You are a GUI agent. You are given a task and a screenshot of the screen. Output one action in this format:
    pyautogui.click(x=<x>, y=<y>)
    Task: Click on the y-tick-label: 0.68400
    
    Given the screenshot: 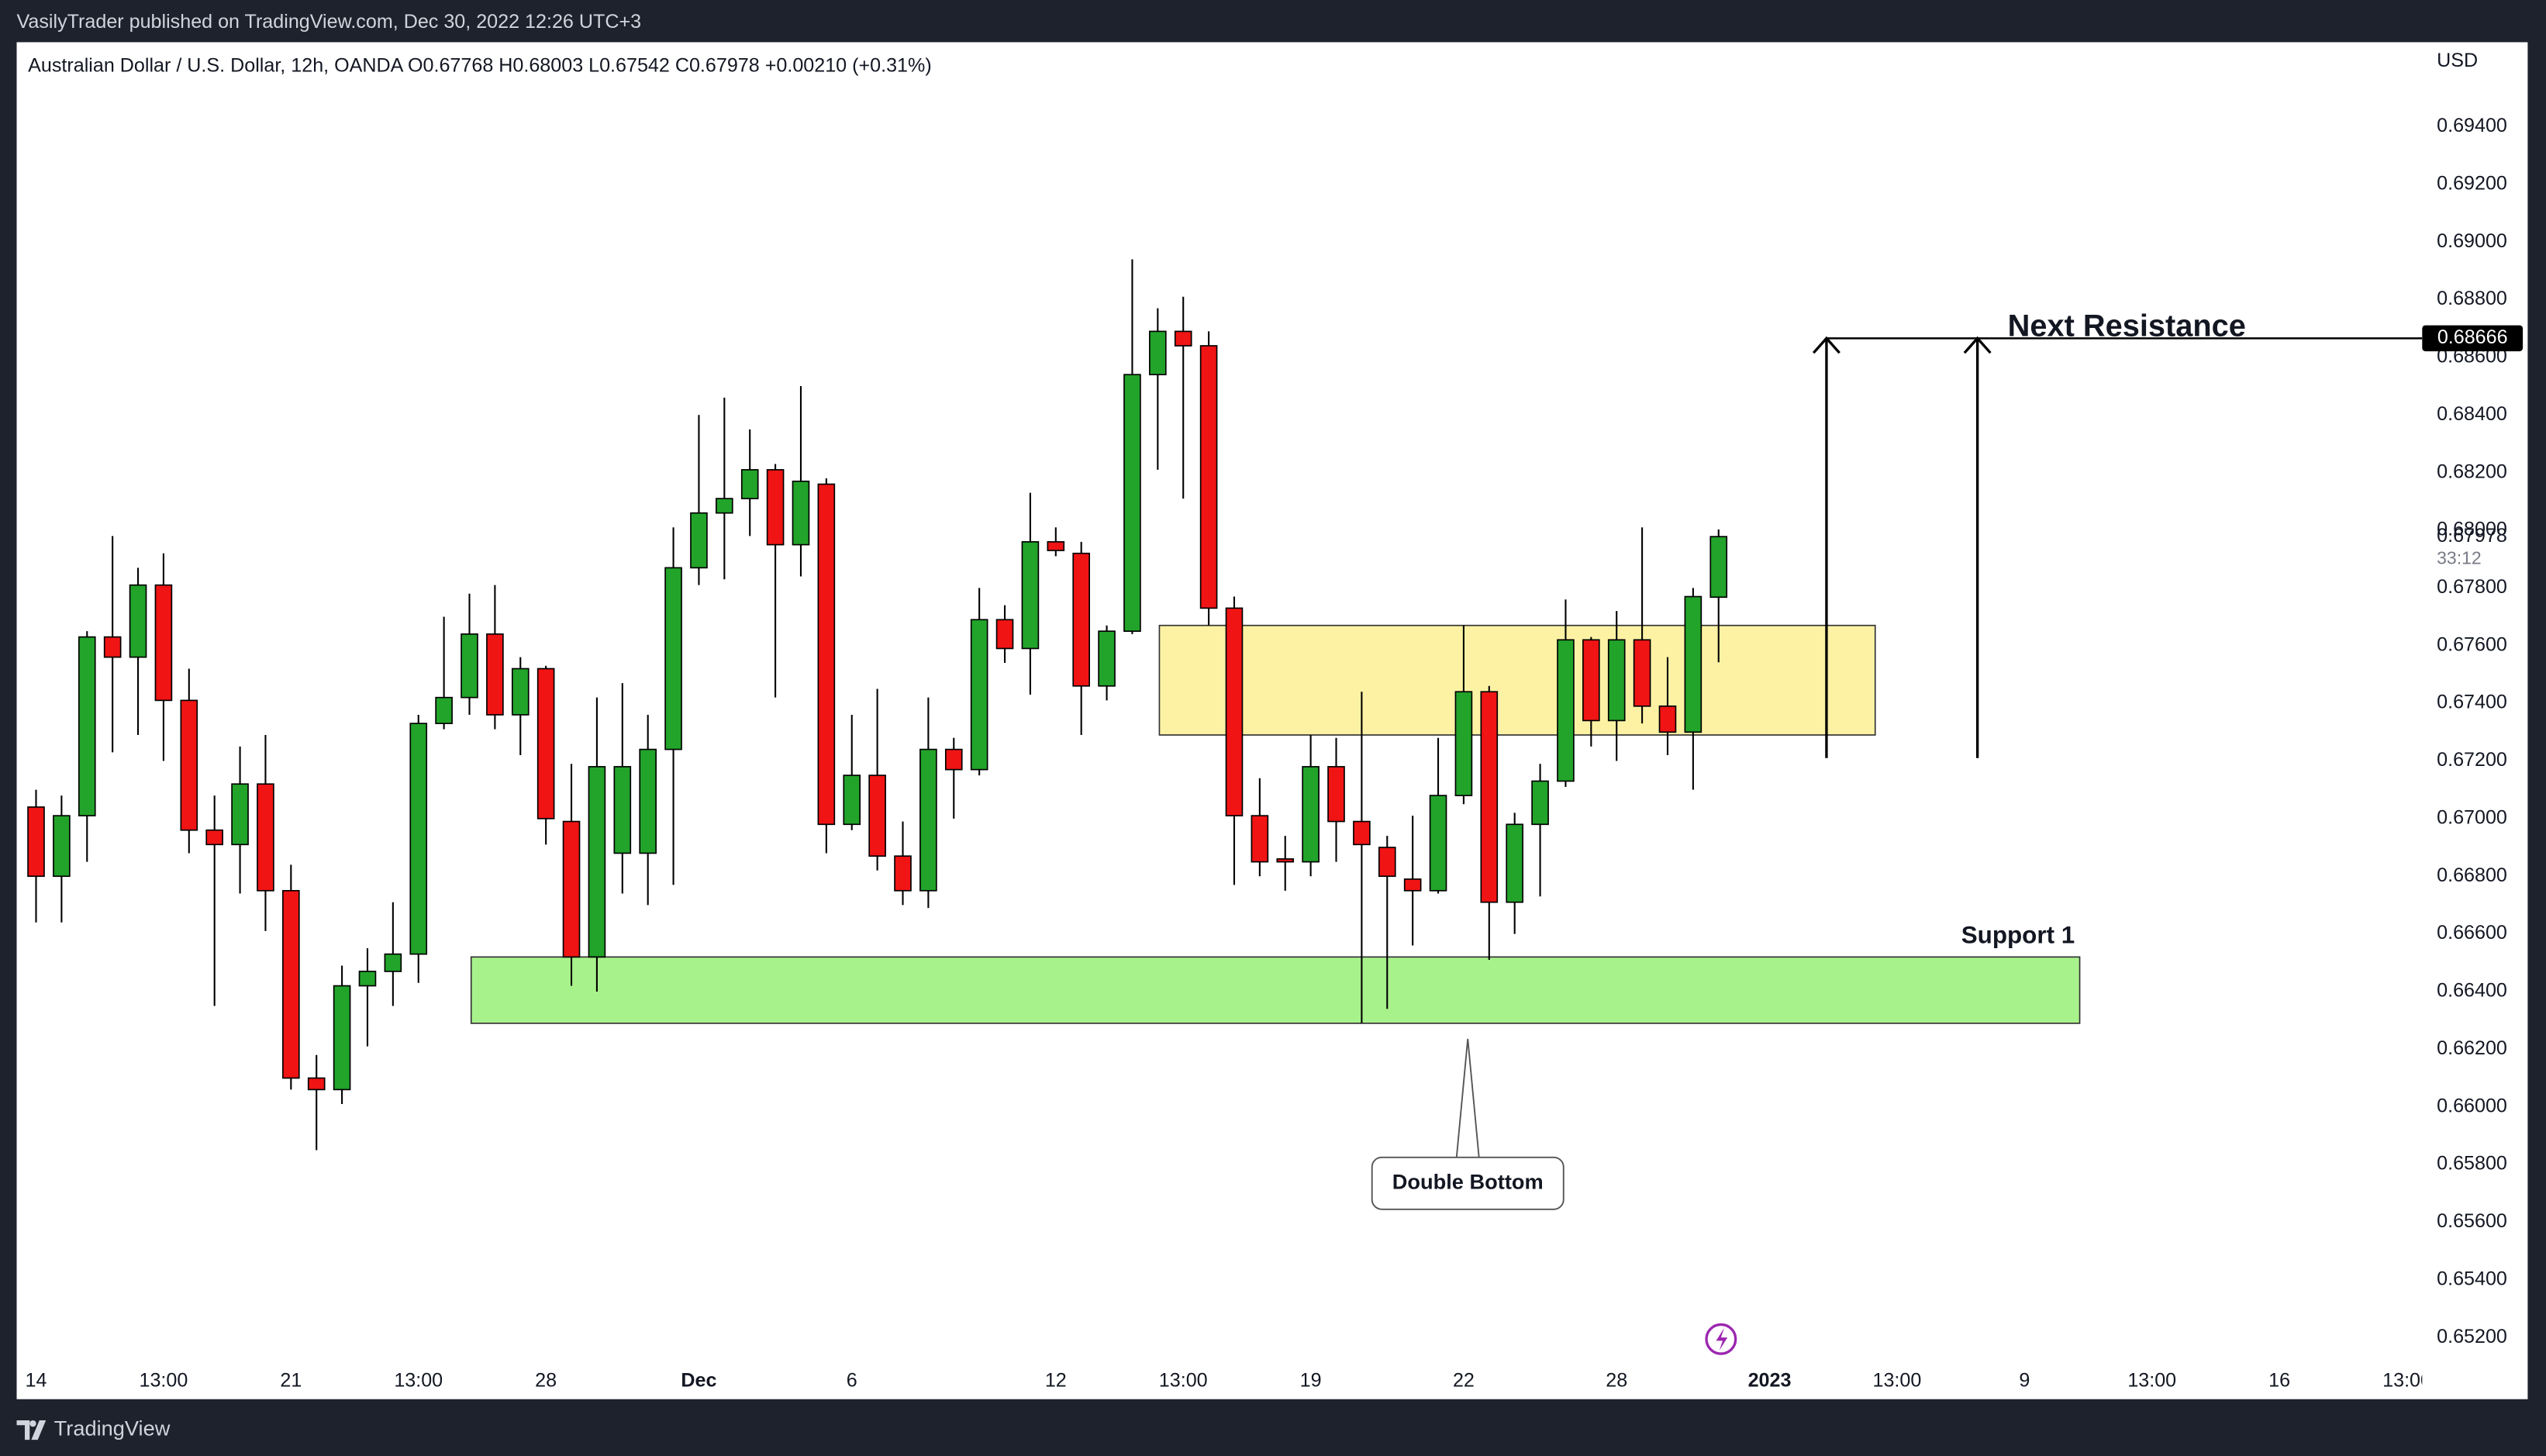 What is the action you would take?
    pyautogui.click(x=2472, y=414)
    